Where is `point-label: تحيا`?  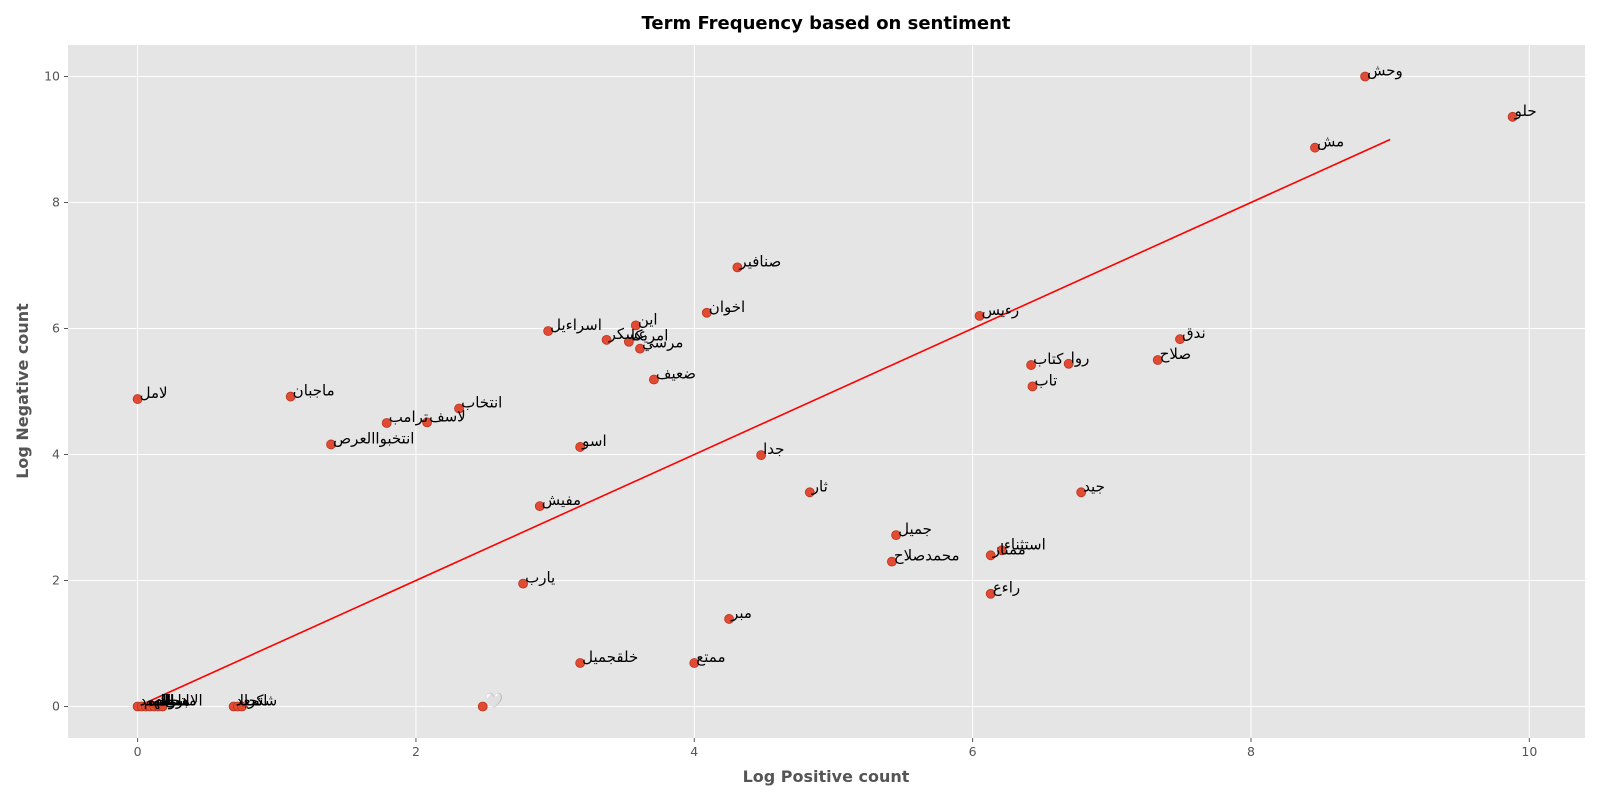
point-label: تحيا is located at coordinates (251, 701).